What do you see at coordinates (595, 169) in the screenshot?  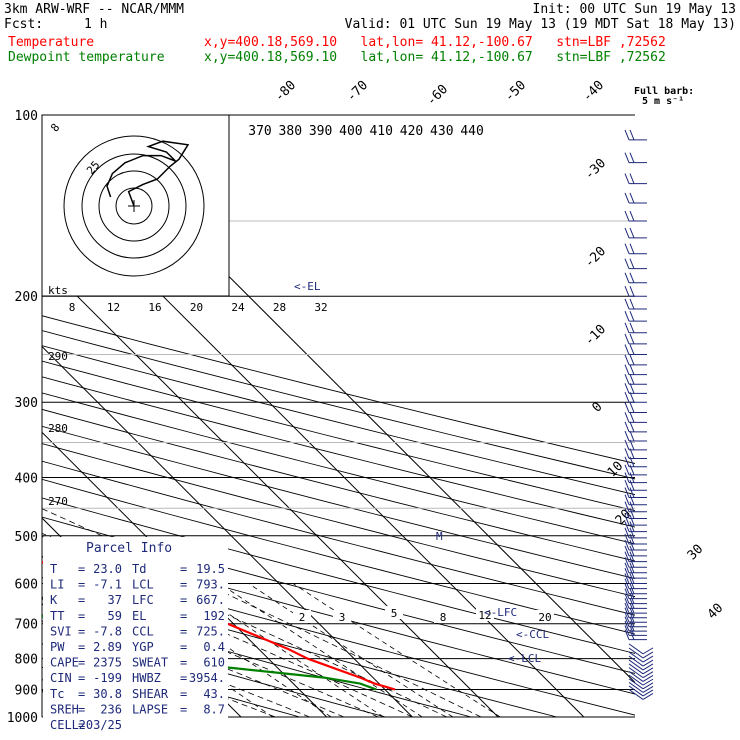 I see `temperature-axis-label: -30` at bounding box center [595, 169].